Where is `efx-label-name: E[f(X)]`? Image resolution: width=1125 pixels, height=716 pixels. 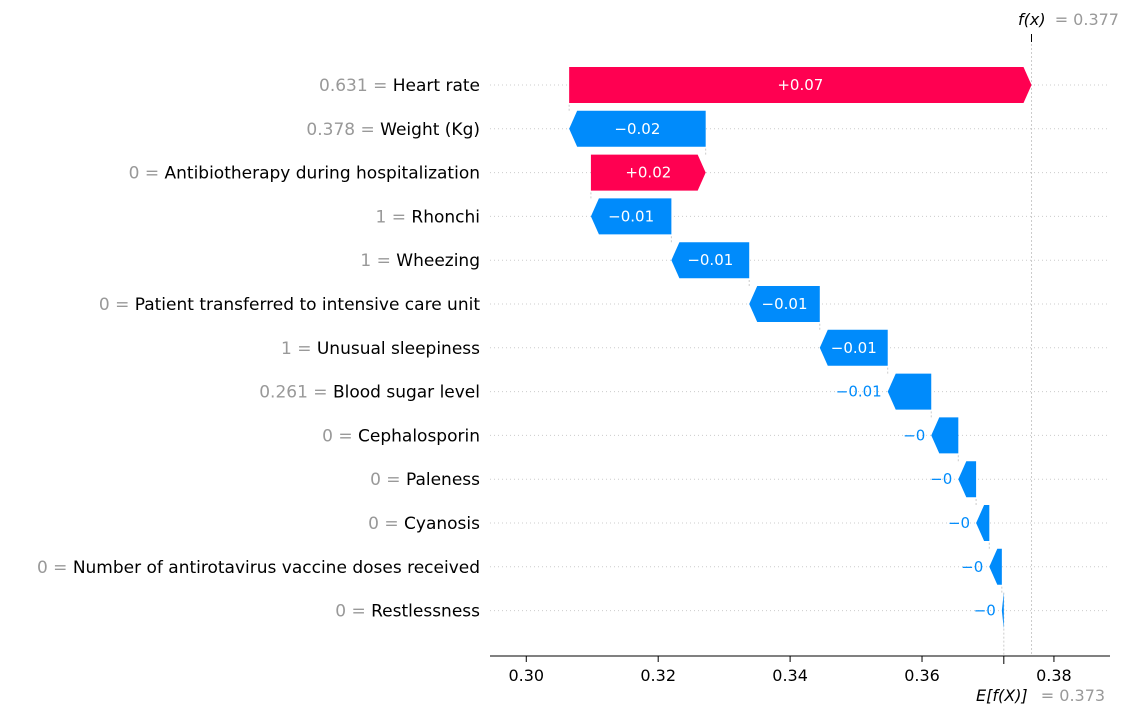
efx-label-name: E[f(X)] is located at coordinates (1002, 695).